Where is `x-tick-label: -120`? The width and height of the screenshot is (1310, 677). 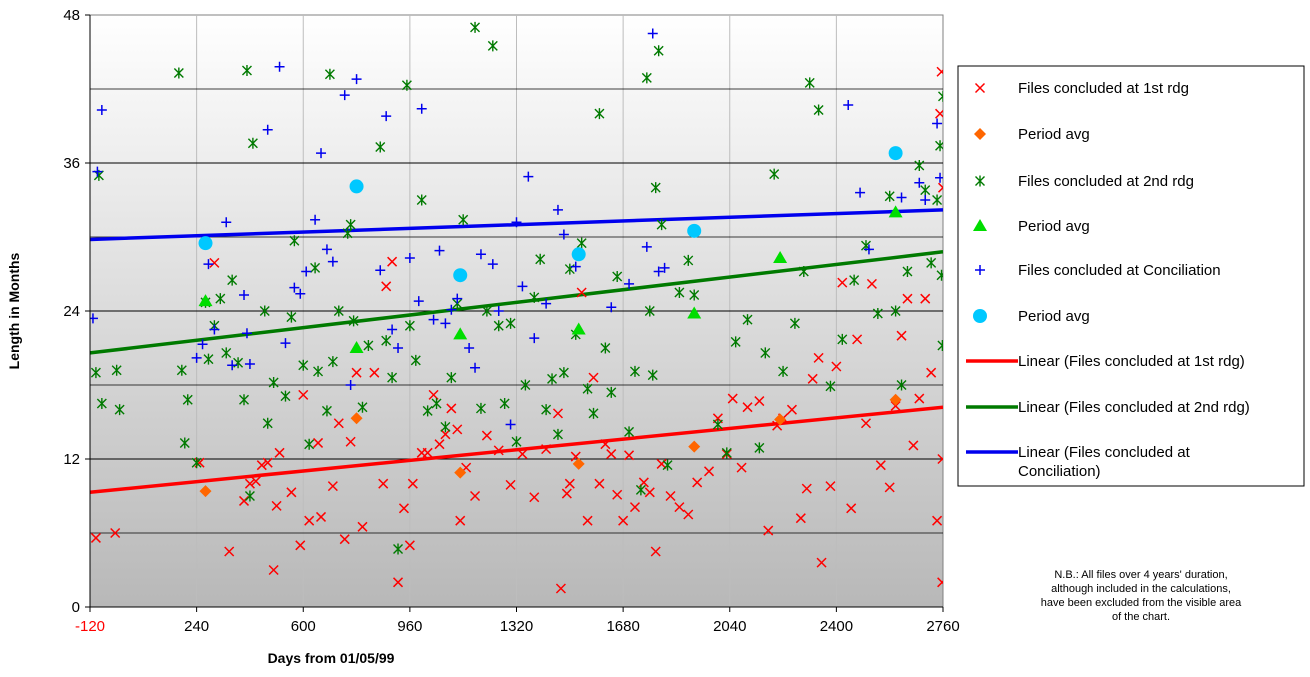 x-tick-label: -120 is located at coordinates (90, 626).